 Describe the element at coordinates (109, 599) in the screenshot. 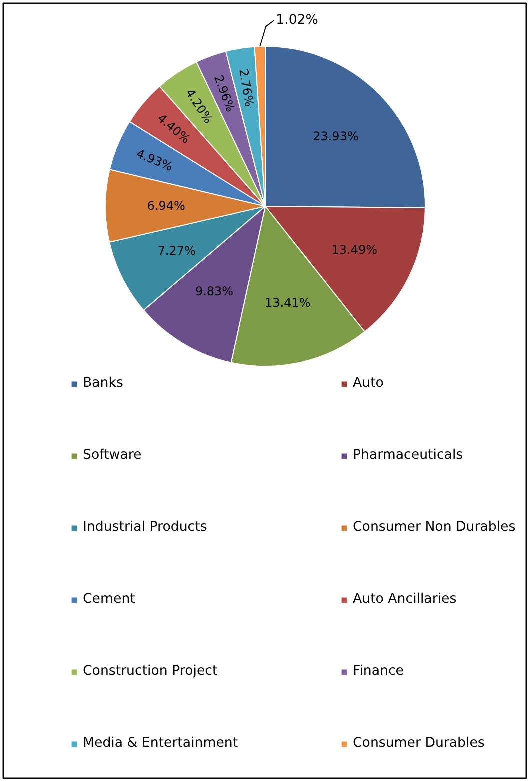

I see `legend-label: Cement` at that location.